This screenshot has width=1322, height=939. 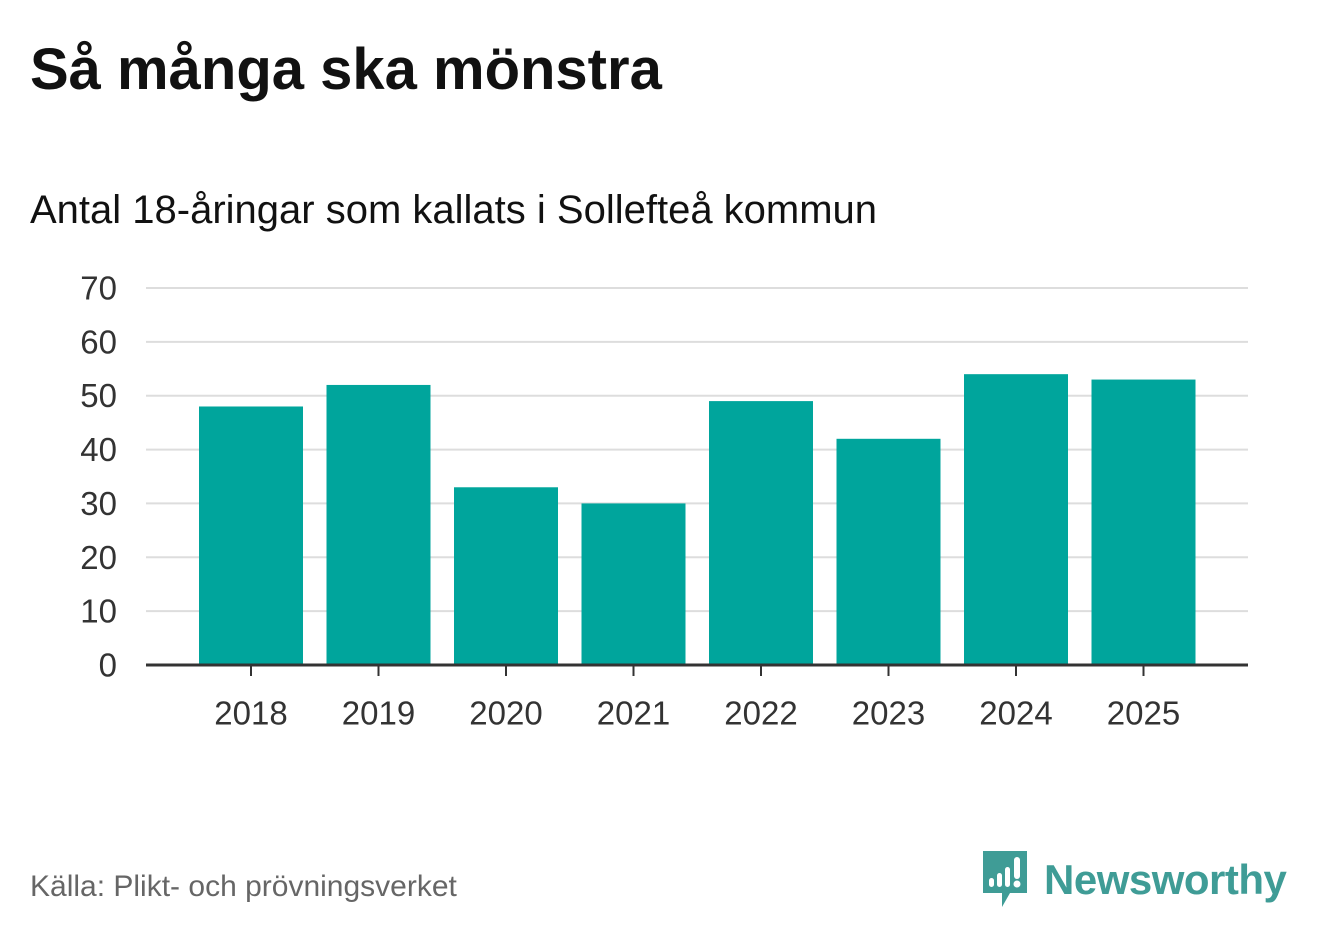 I want to click on y-tick-label-50: 50, so click(x=98, y=395).